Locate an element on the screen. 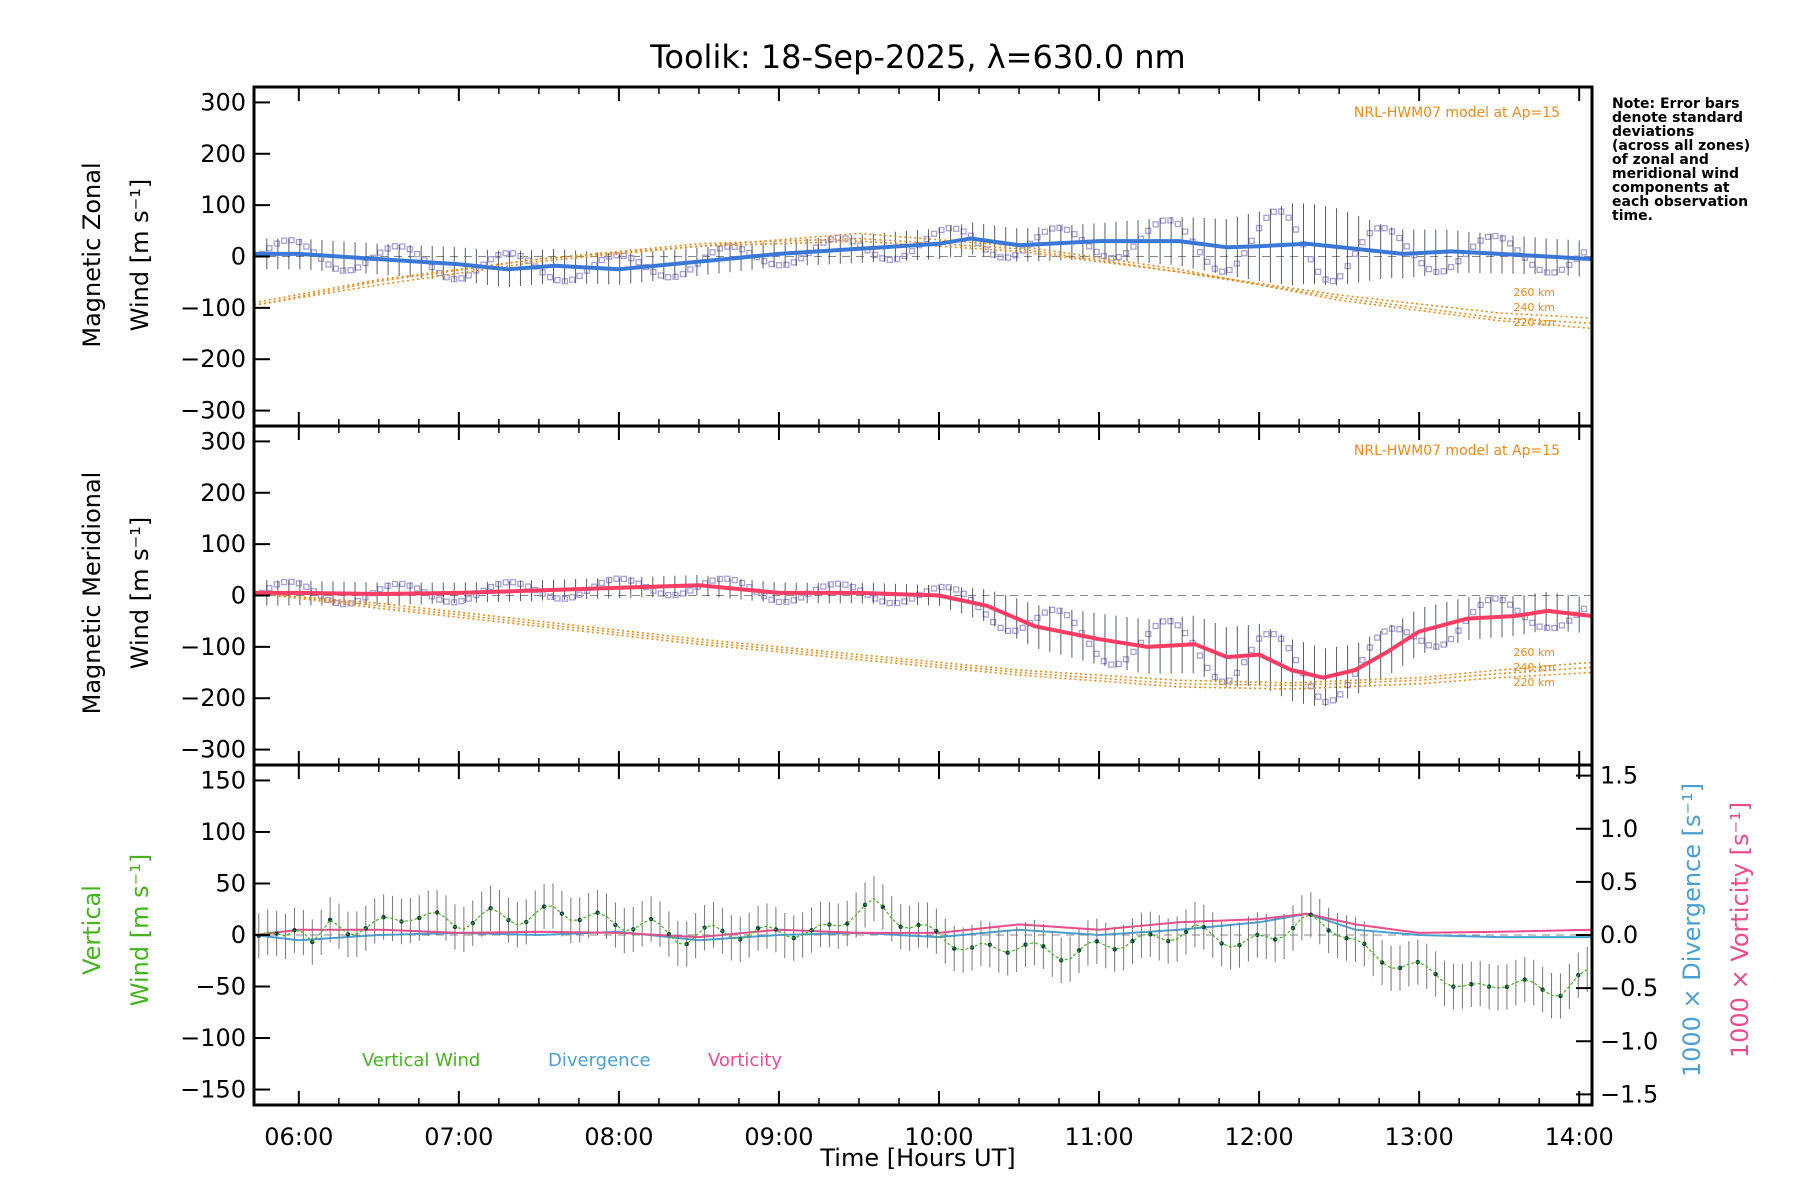  note-line: time. is located at coordinates (1632, 216).